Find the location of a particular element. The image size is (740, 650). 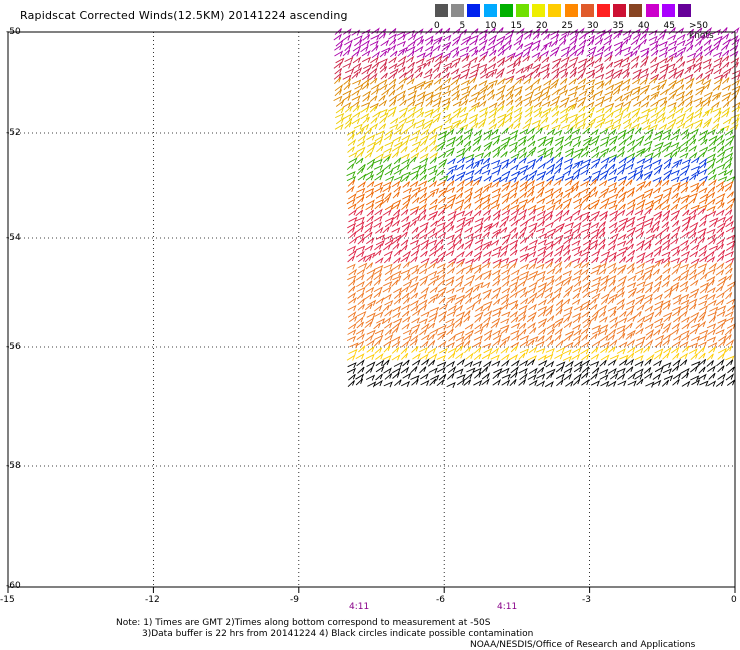

color-scale-label: 30 is located at coordinates (593, 26).